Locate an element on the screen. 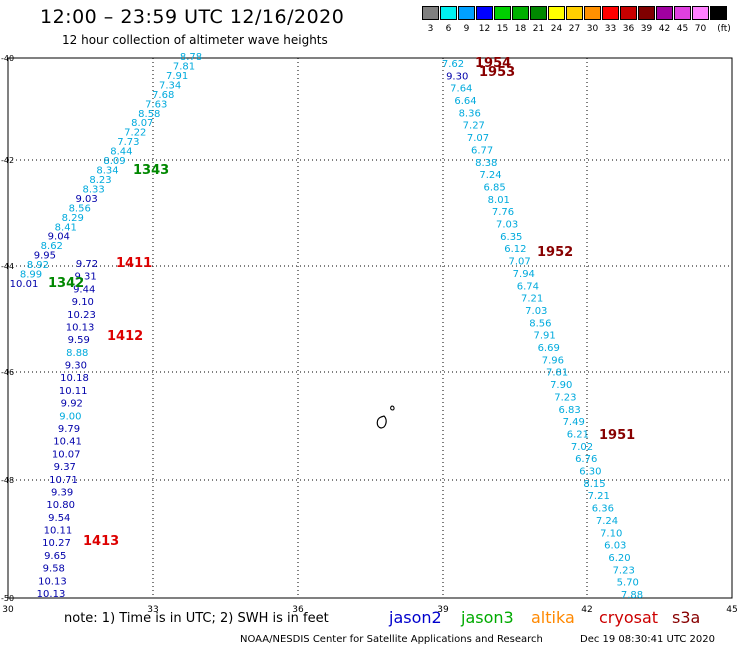  y-tick-label: -46 is located at coordinates (7, 372).